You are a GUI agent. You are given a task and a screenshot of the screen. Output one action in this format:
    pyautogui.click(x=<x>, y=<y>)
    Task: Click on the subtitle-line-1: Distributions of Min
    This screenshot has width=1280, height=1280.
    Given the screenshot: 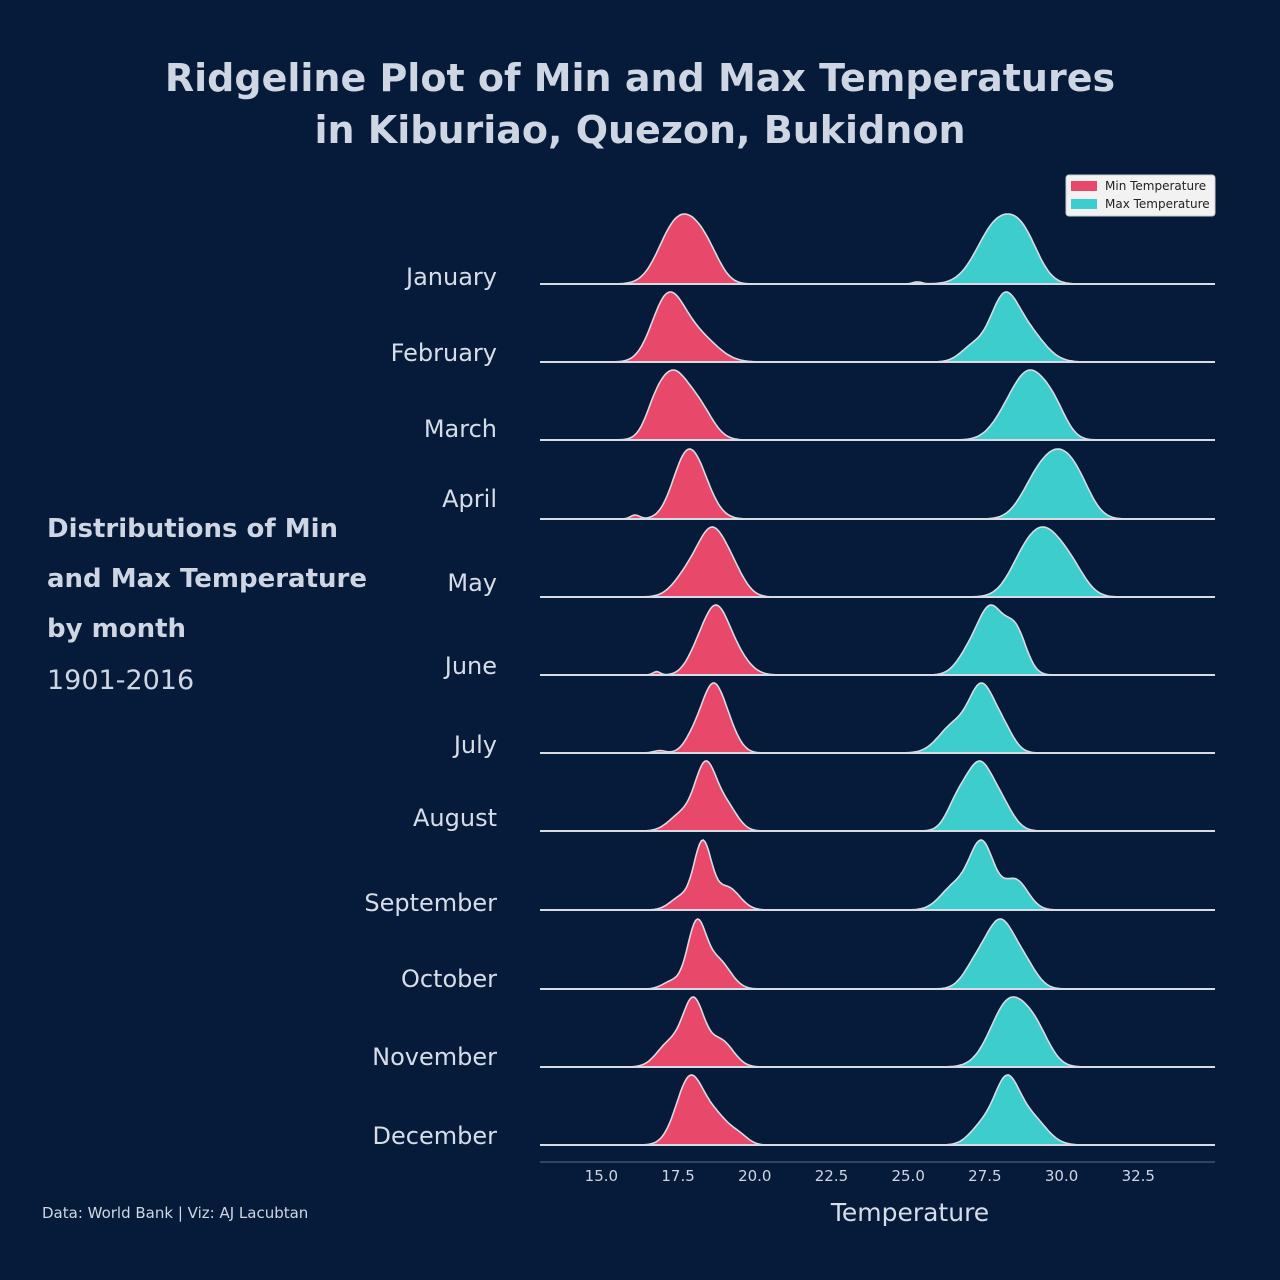 What is the action you would take?
    pyautogui.click(x=193, y=529)
    